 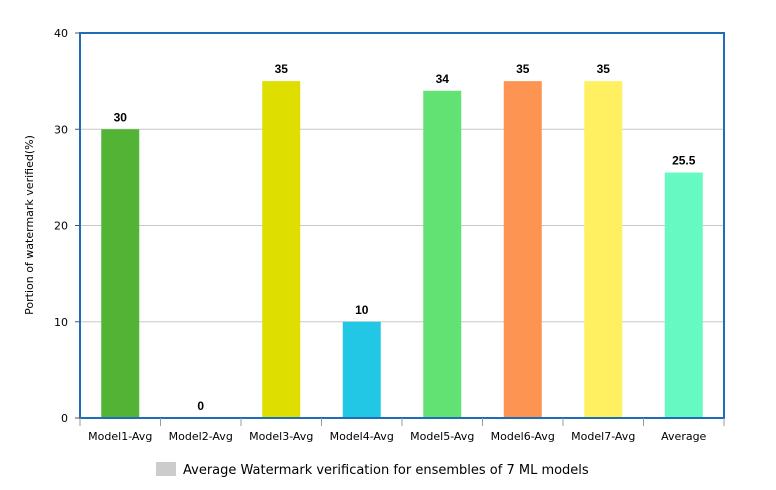 What do you see at coordinates (64, 418) in the screenshot?
I see `y-tick-label: 0` at bounding box center [64, 418].